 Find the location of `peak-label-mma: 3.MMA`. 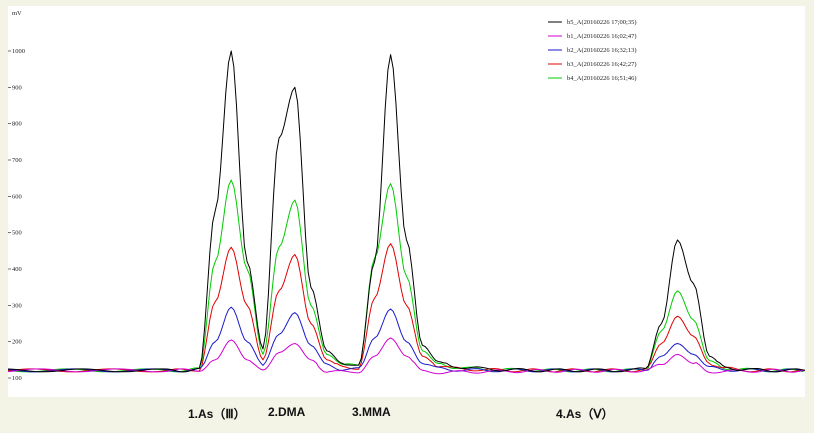

peak-label-mma: 3.MMA is located at coordinates (371, 412).